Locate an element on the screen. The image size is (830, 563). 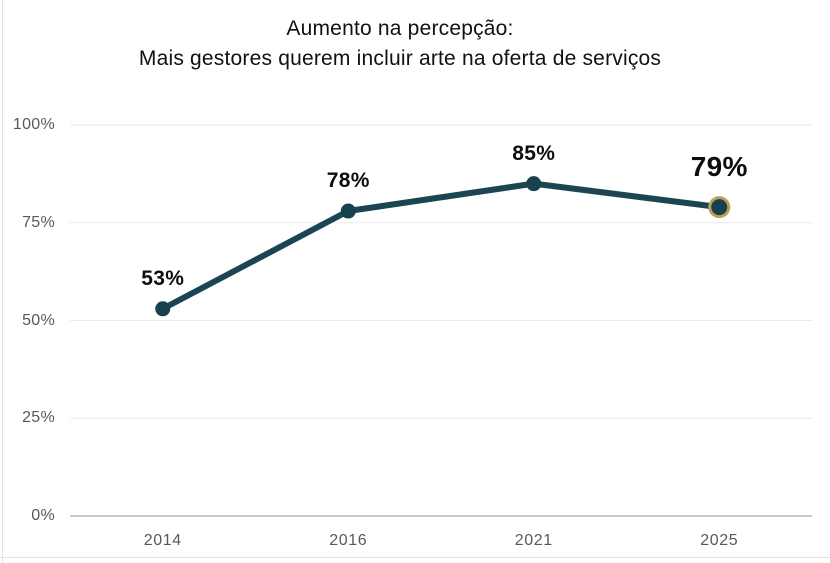
highlighted-data-point-label: 79% is located at coordinates (719, 167).